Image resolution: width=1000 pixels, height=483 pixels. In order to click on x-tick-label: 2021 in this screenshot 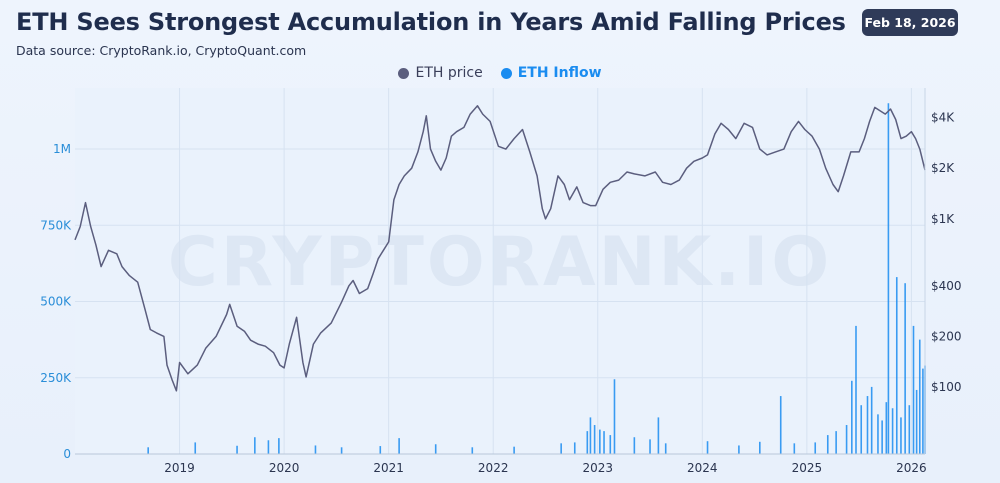, I will do `click(388, 468)`.